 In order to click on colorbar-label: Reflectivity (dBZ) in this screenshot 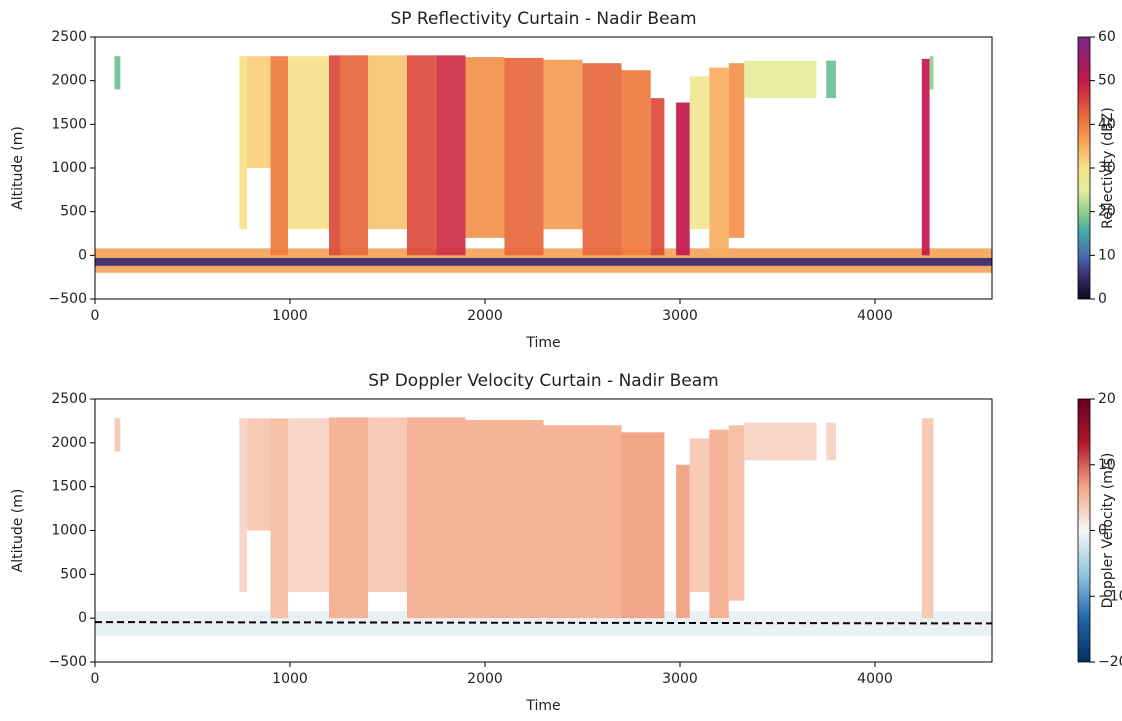, I will do `click(1108, 168)`.